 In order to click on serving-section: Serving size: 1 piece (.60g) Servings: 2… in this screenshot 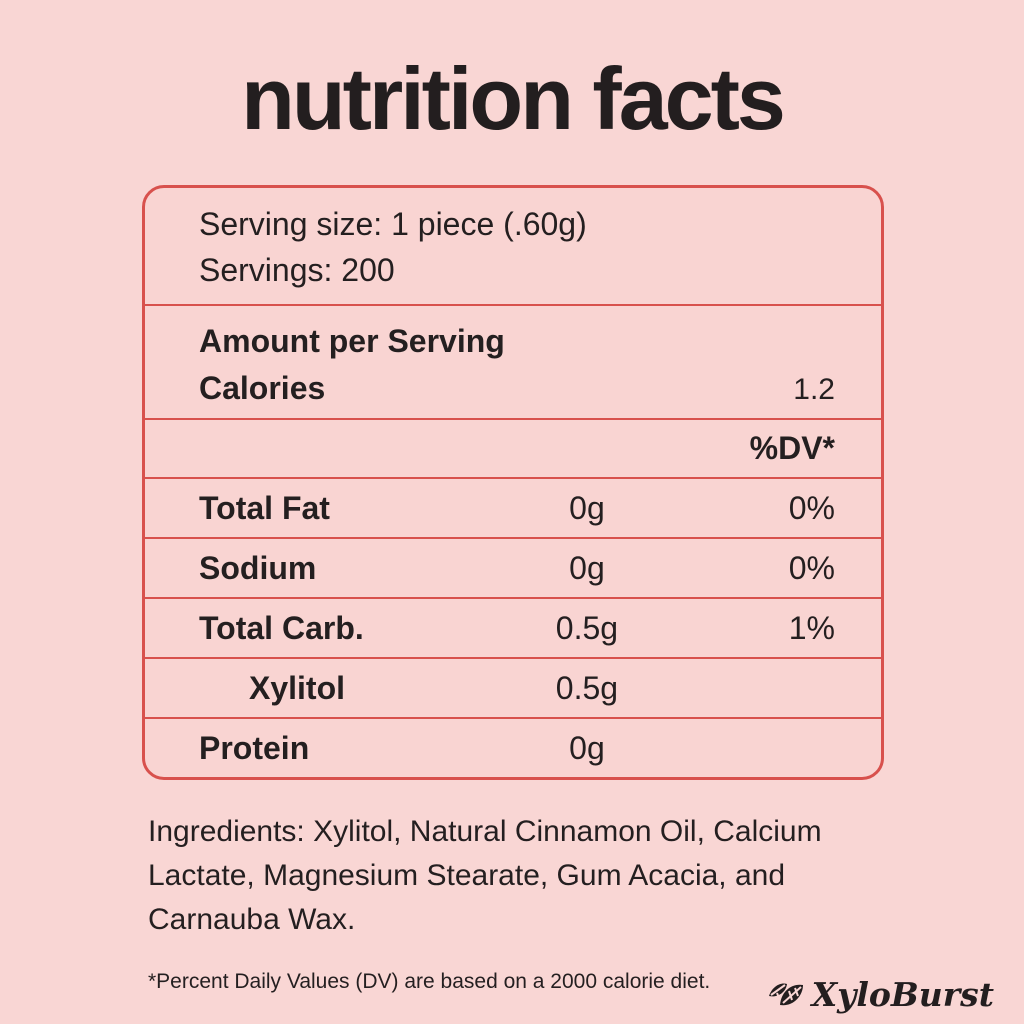, I will do `click(513, 246)`.